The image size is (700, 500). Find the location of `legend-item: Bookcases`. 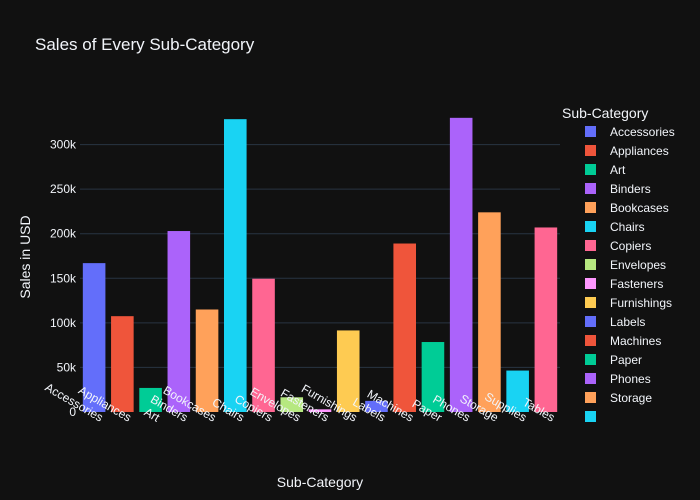

legend-item: Bookcases is located at coordinates (639, 208).